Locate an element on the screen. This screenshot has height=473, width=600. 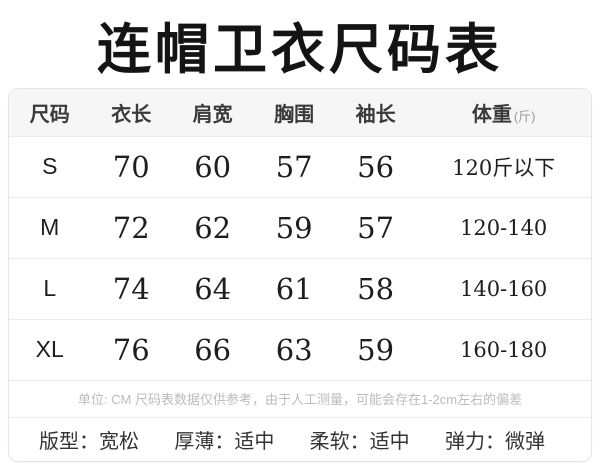
length-cell: 76 is located at coordinates (131, 349).